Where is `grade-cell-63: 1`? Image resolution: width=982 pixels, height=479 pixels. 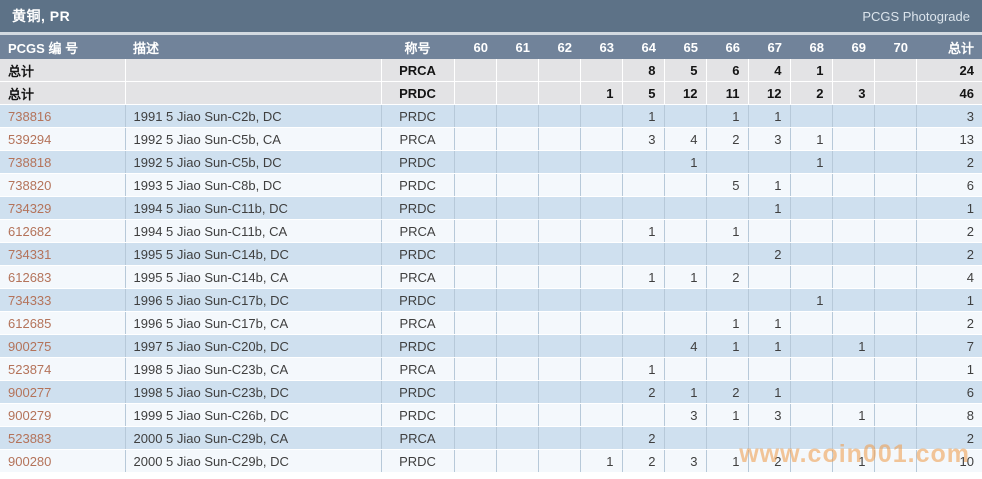 grade-cell-63: 1 is located at coordinates (600, 461).